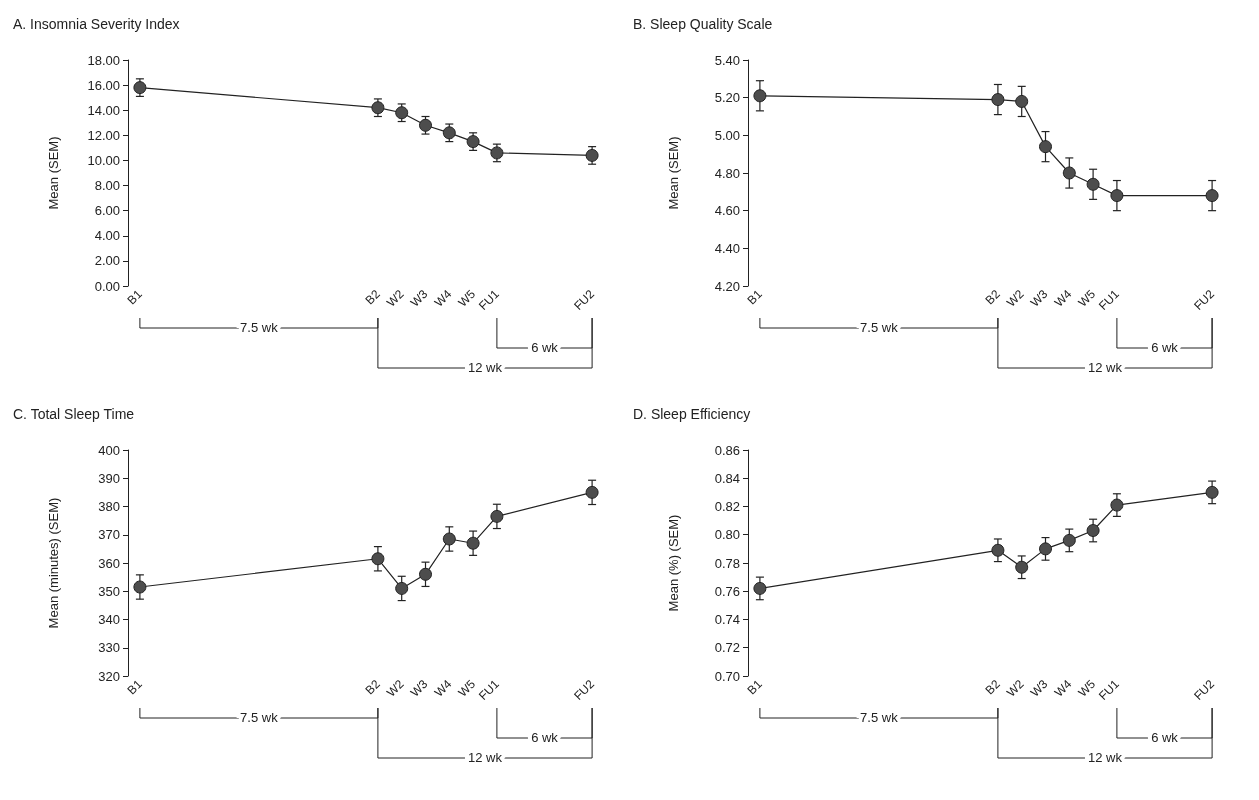  I want to click on y-tick-label: 5.20, so click(727, 98).